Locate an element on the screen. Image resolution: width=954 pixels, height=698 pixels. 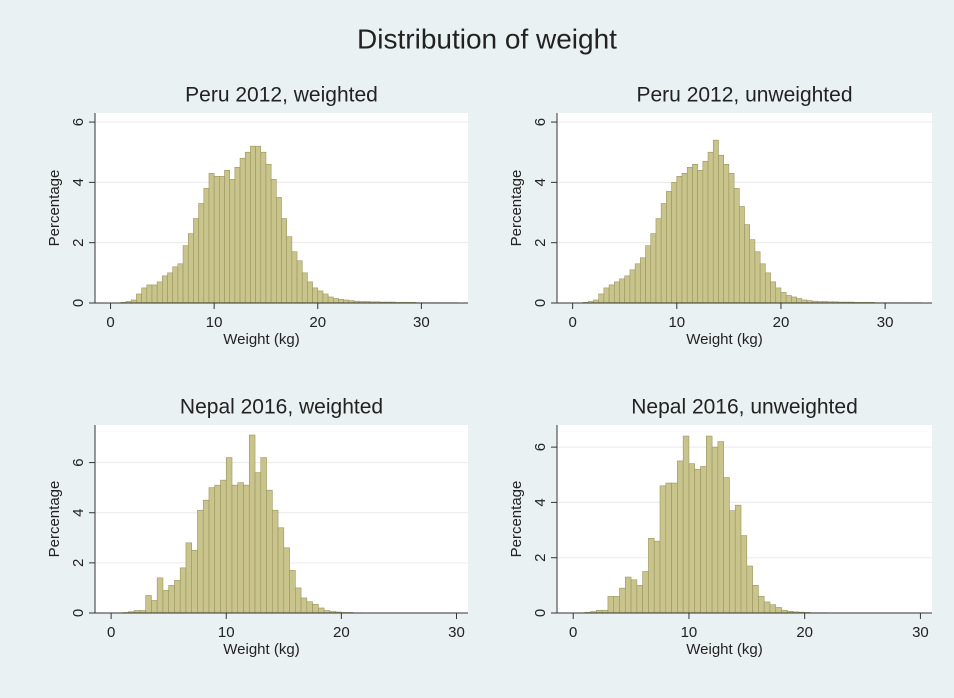
panel-title: Nepal 2016, unweighted is located at coordinates (744, 407).